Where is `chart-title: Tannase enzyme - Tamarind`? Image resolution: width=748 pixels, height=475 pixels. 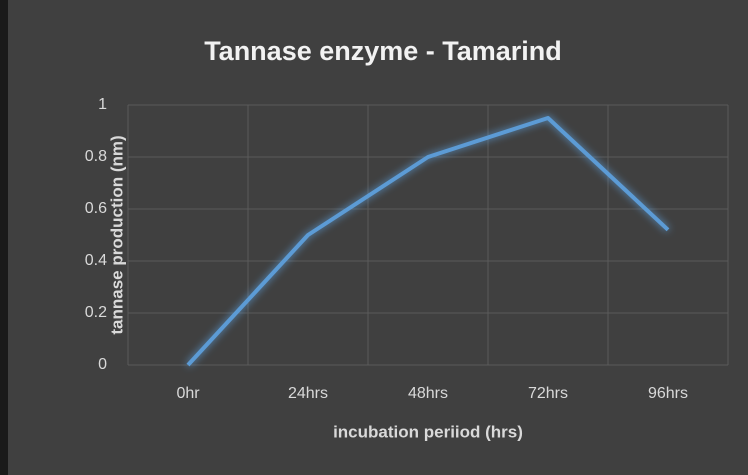 chart-title: Tannase enzyme - Tamarind is located at coordinates (383, 51).